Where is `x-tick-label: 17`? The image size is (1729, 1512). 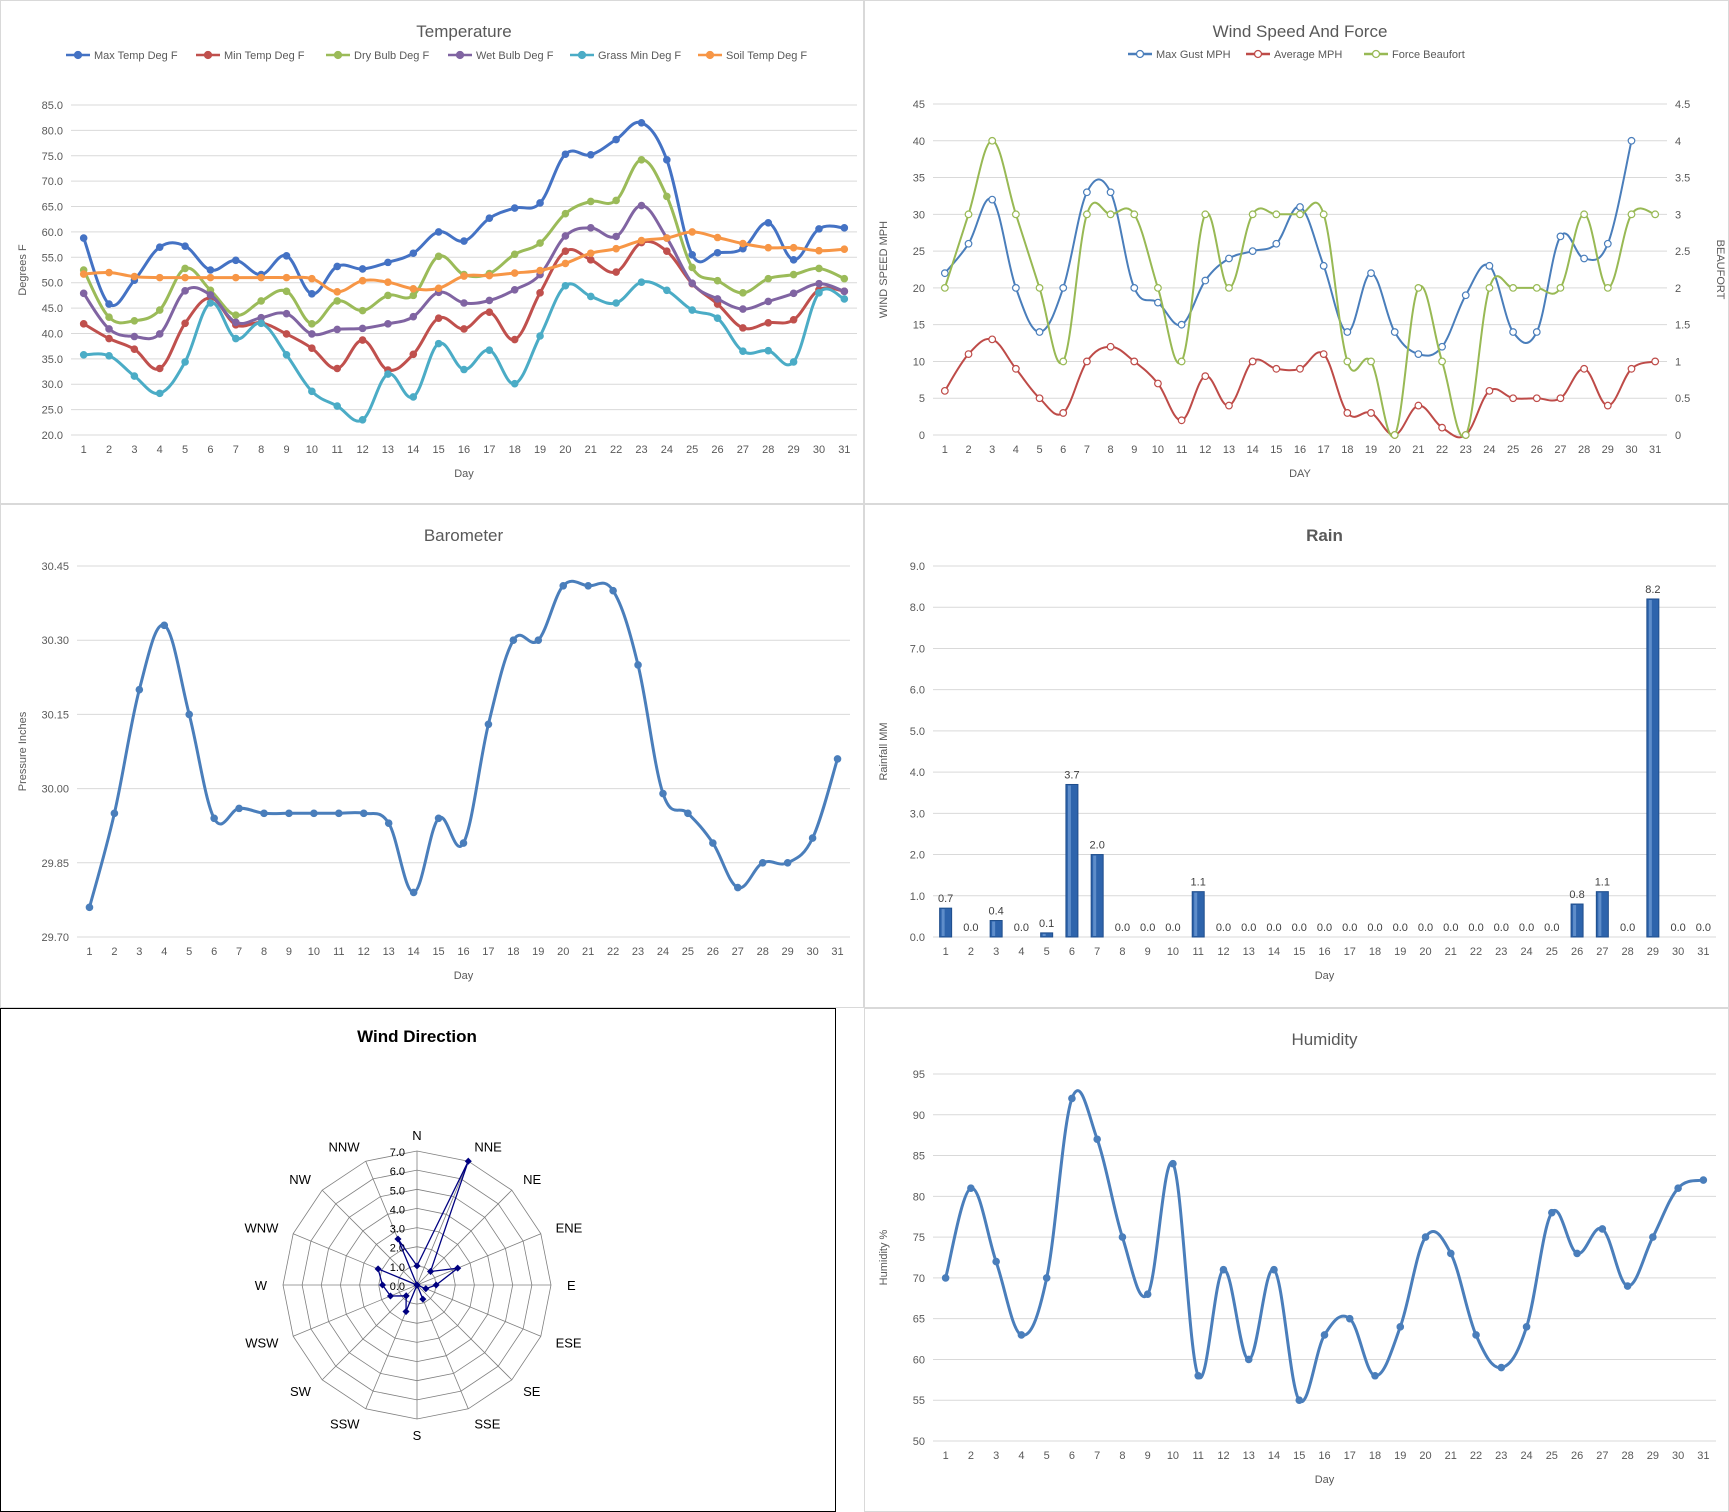 x-tick-label: 17 is located at coordinates (488, 952).